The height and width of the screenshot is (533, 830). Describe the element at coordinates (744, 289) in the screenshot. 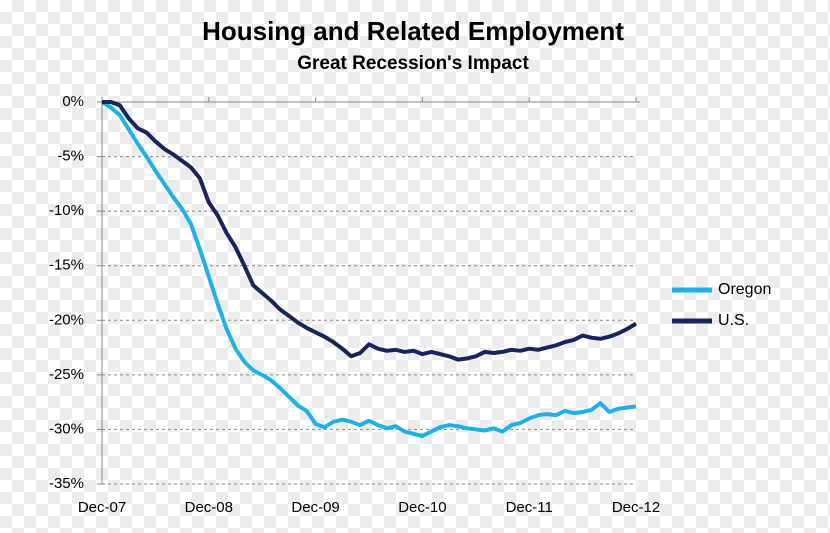

I see `legend-label: Oregon` at that location.